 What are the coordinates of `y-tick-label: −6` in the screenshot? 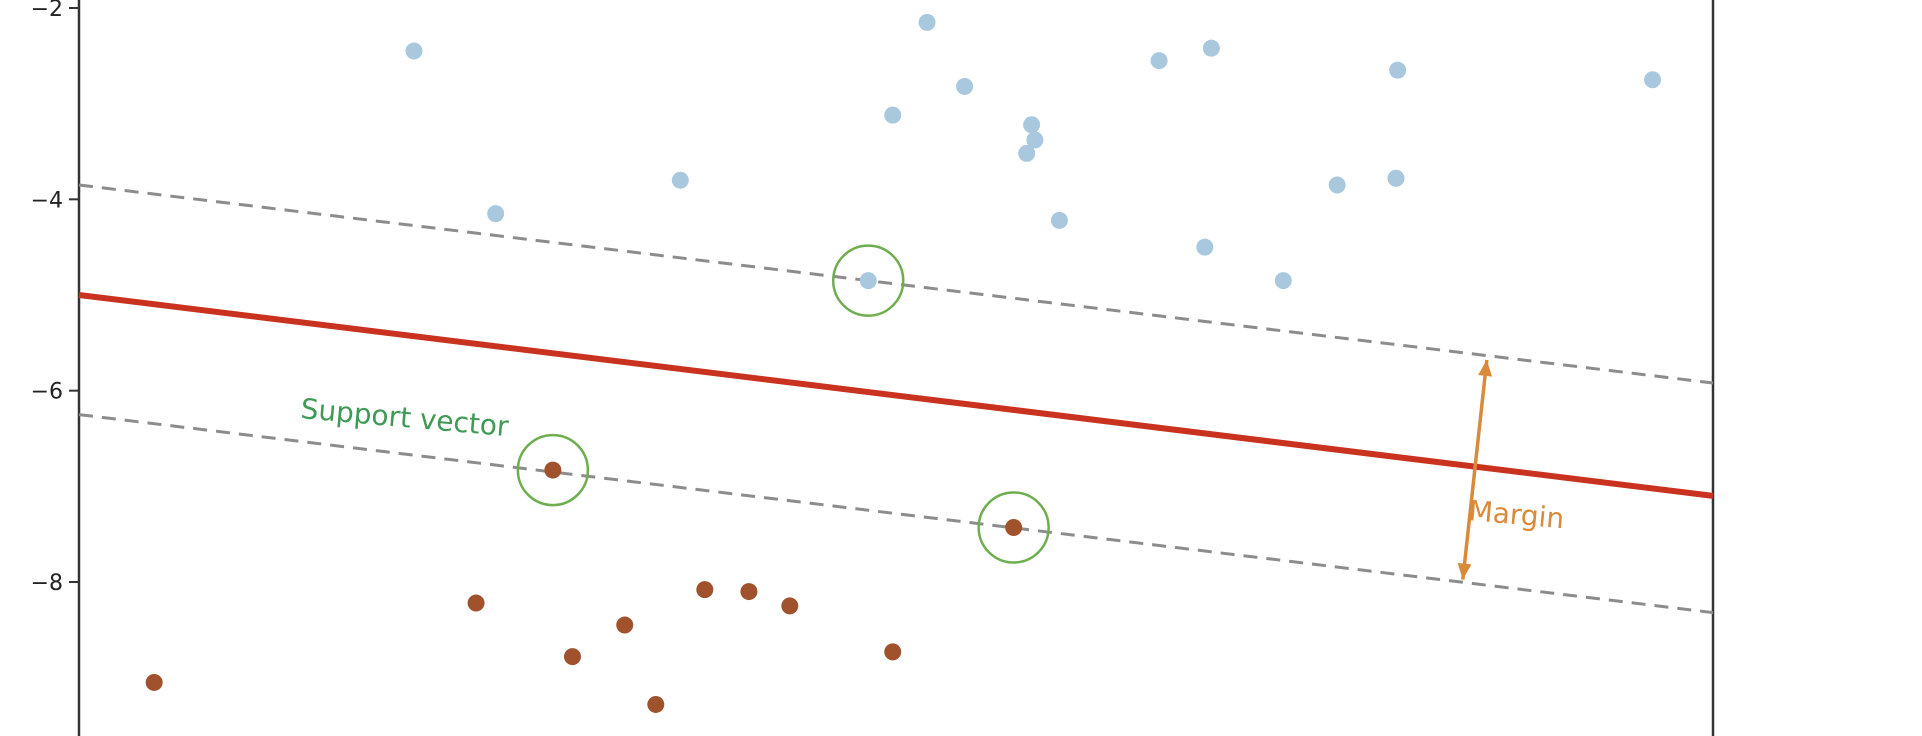 It's located at (47, 392).